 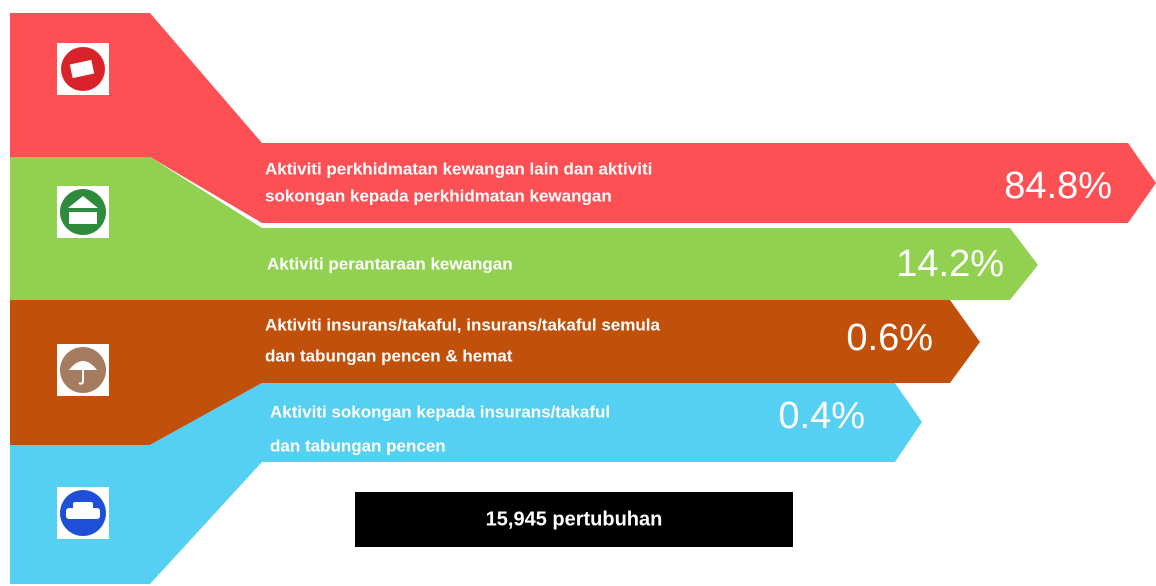 What do you see at coordinates (1058, 186) in the screenshot?
I see `item-percent: 84.8%` at bounding box center [1058, 186].